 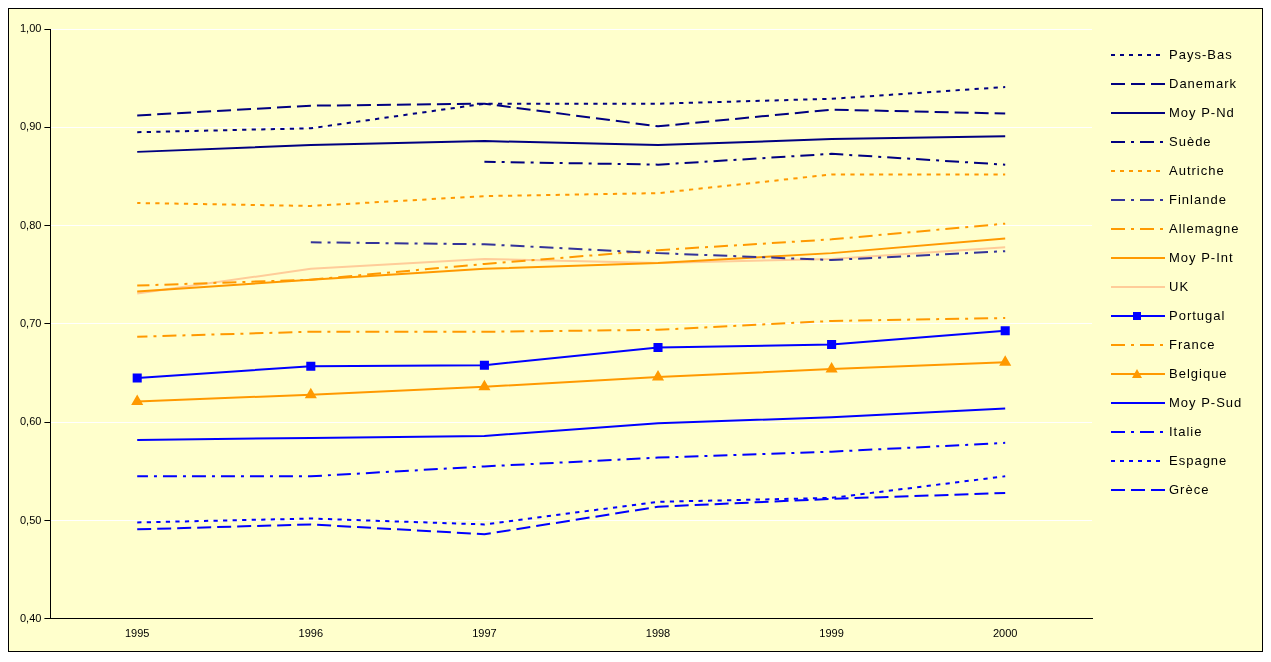 What do you see at coordinates (137, 633) in the screenshot?
I see `x-tick-label: 1995` at bounding box center [137, 633].